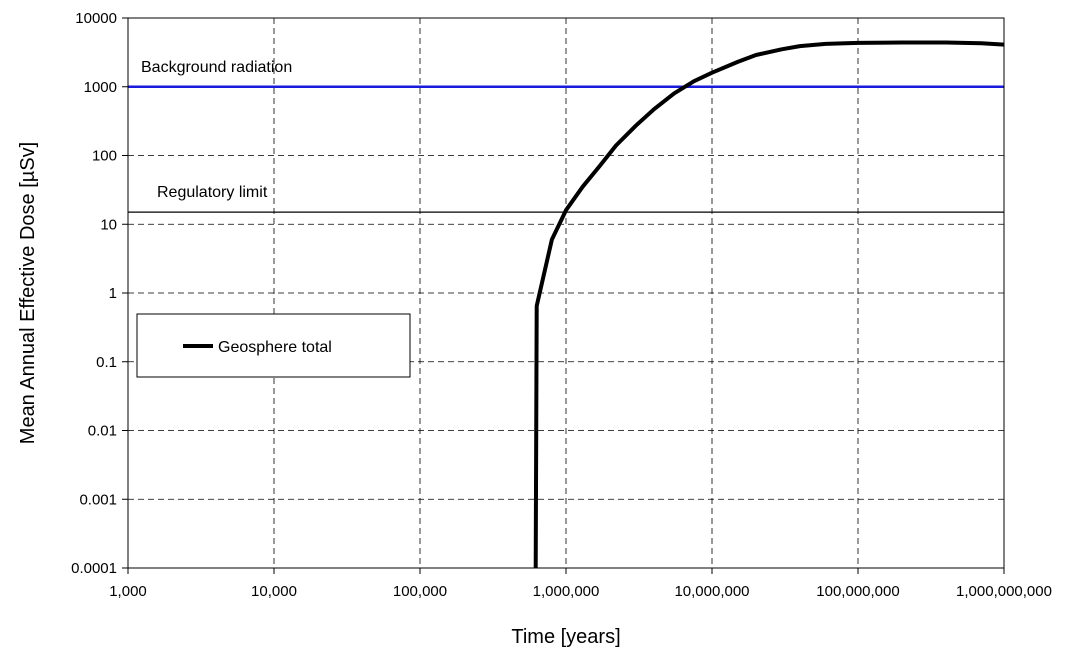  I want to click on x-tick-label: 10,000,000, so click(711, 591).